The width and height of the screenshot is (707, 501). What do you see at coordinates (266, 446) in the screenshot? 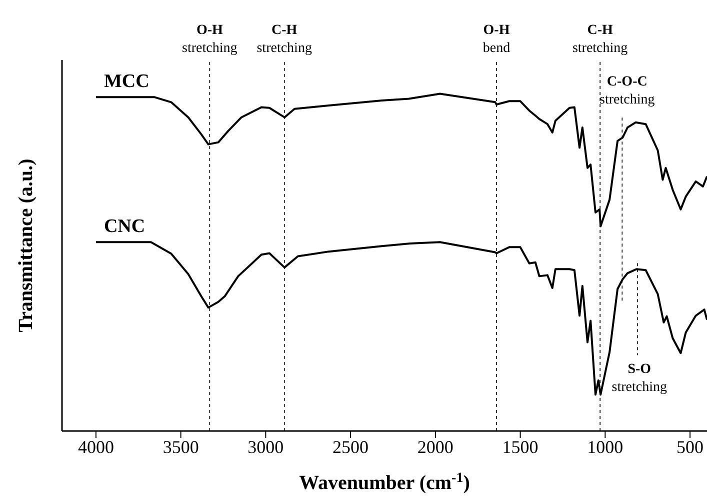
I see `x-tick-label: 3000` at bounding box center [266, 446].